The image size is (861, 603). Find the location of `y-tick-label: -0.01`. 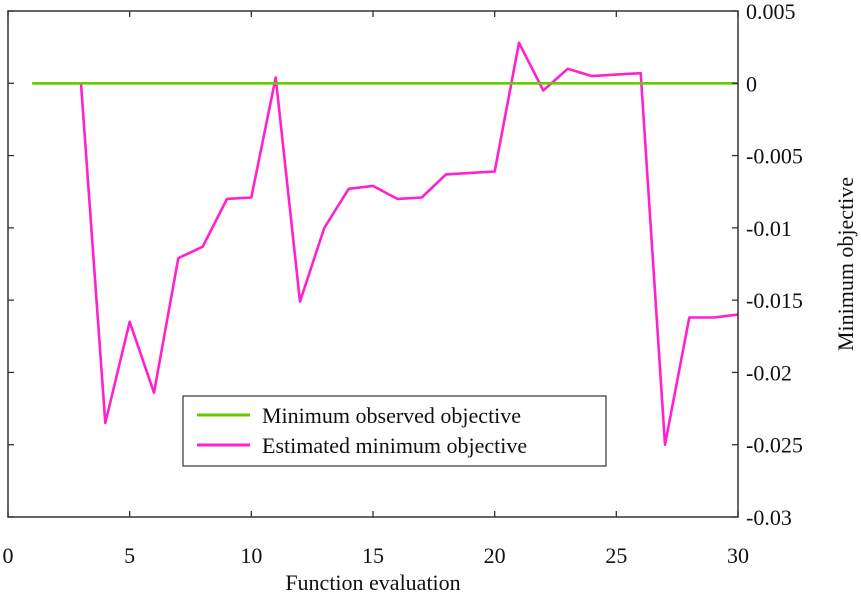

y-tick-label: -0.01 is located at coordinates (769, 228).